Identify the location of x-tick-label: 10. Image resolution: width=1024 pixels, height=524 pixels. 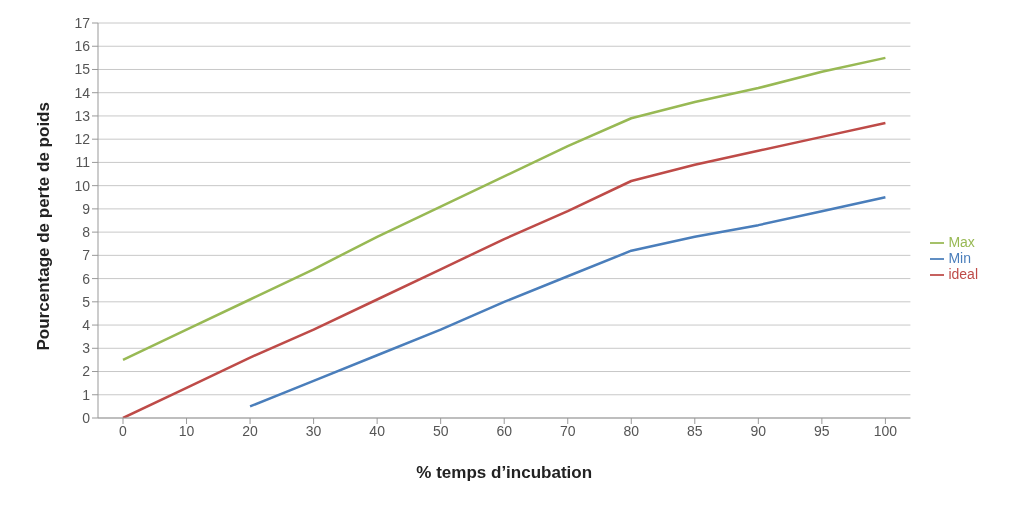
(186, 430).